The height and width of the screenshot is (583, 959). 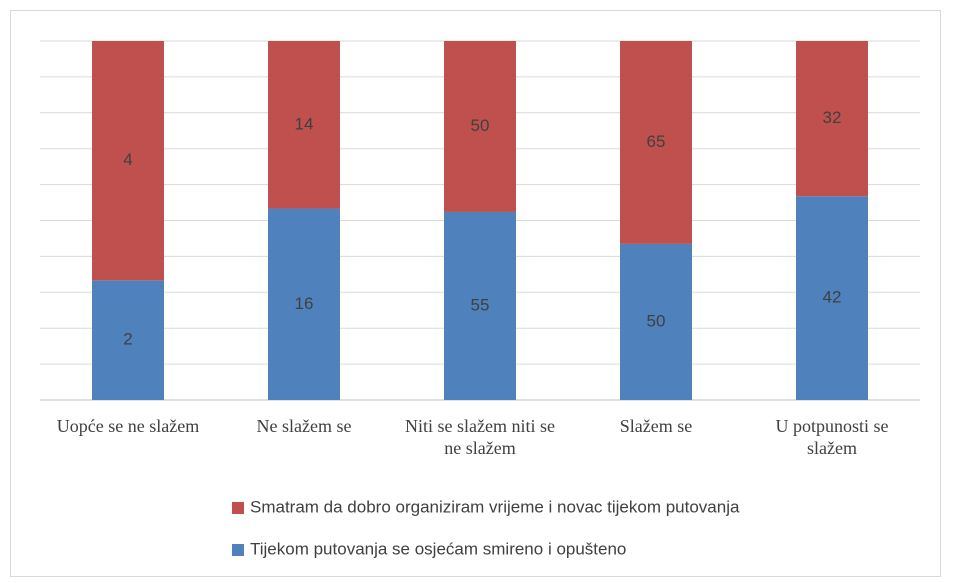 I want to click on x-tick-label: Niti se slažem niti se ne slažem, so click(x=480, y=437).